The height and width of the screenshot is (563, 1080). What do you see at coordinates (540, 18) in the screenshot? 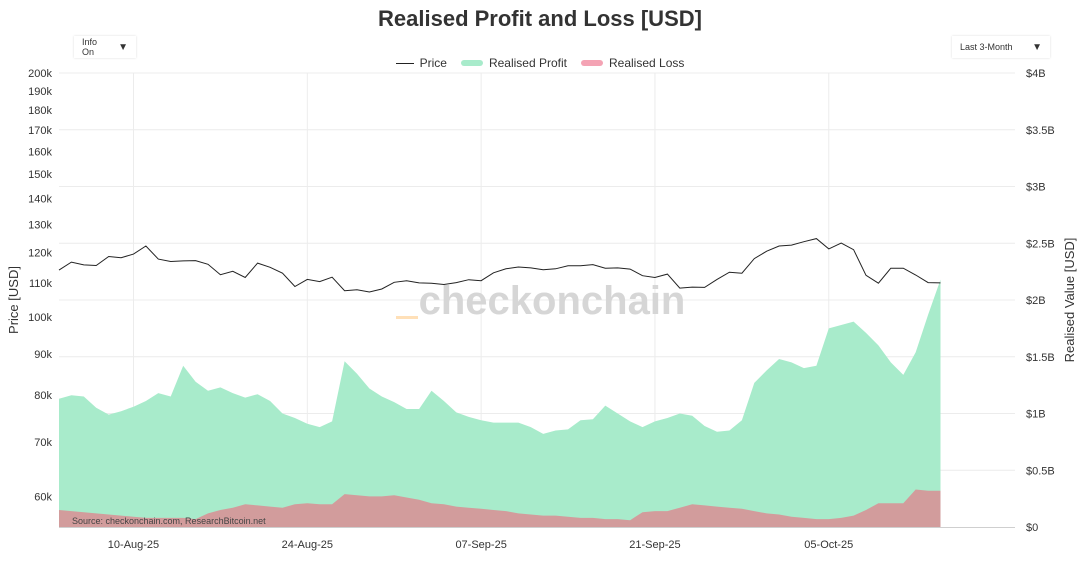
I see `chart-title: Realised Profit and Loss [USD]` at bounding box center [540, 18].